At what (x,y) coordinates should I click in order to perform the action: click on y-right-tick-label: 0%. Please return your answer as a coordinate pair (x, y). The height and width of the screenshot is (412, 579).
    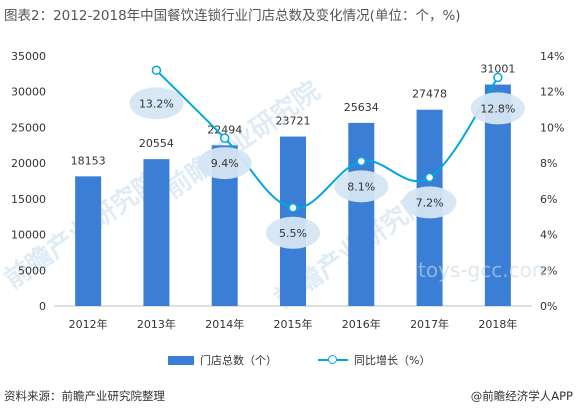
    Looking at the image, I should click on (548, 306).